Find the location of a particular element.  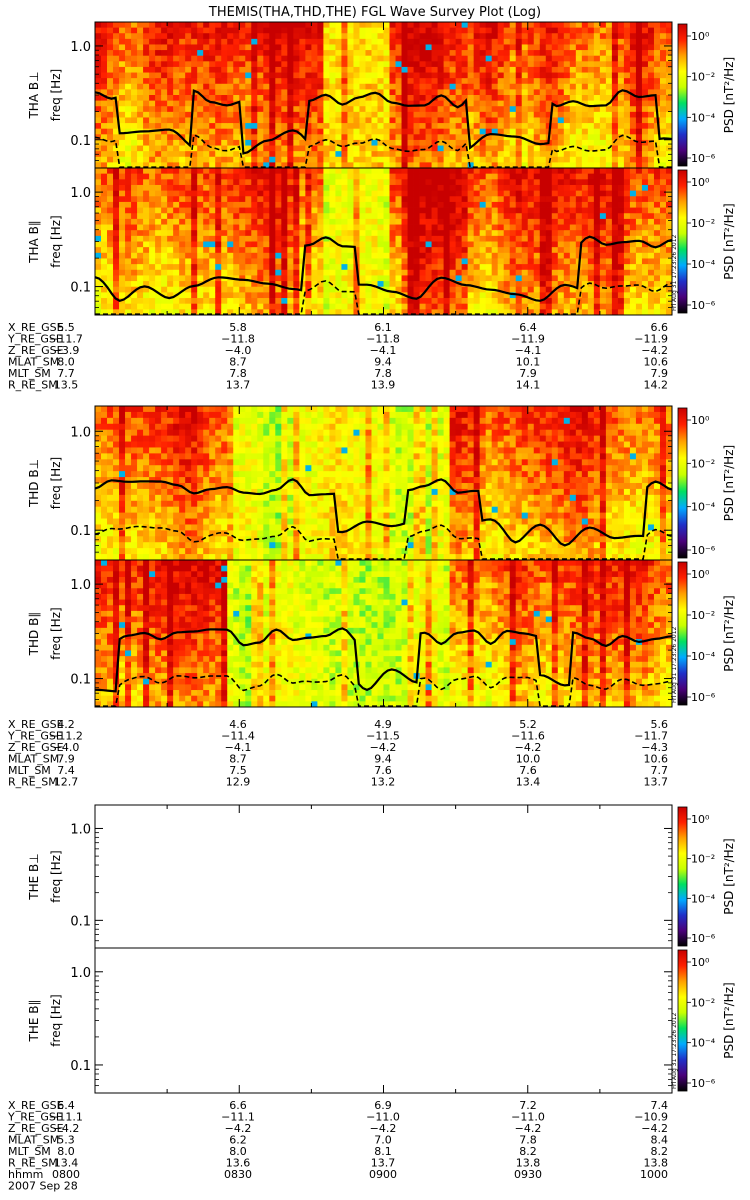

ephemeris-value: 13.5 is located at coordinates (66, 385).